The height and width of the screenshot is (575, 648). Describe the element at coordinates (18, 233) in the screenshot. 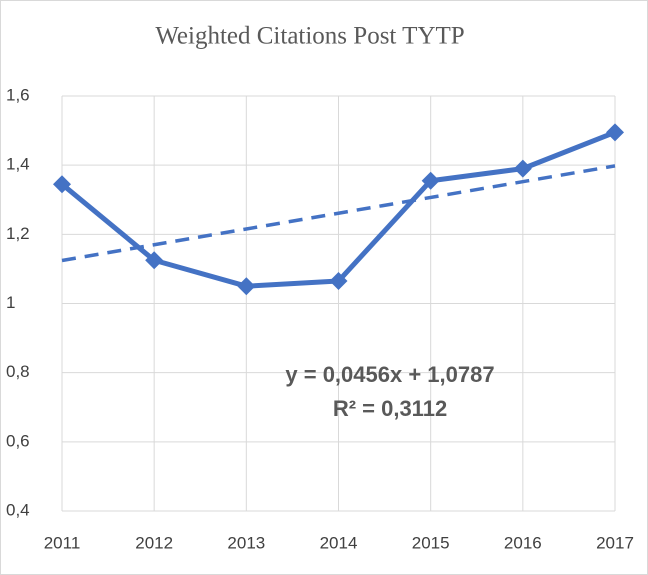

I see `y-tick-label: 1,2` at that location.